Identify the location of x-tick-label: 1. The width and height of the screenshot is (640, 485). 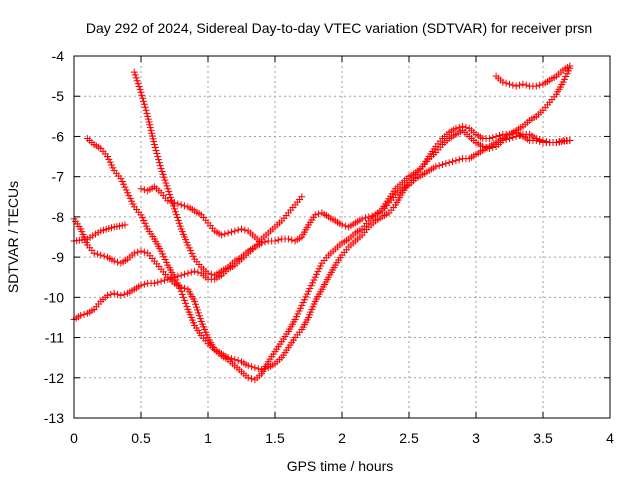
(208, 438).